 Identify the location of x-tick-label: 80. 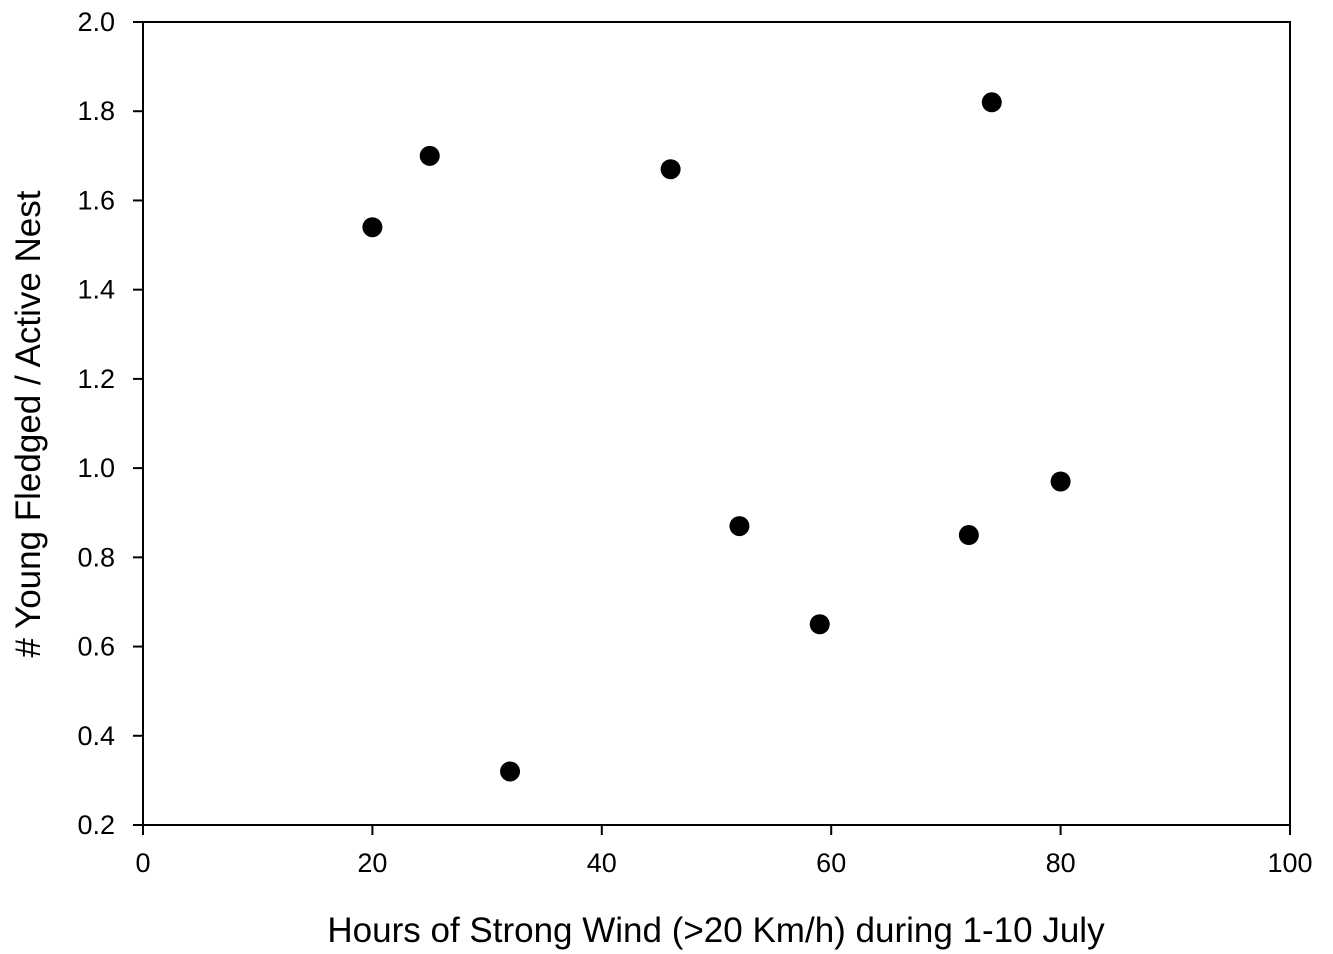
(1061, 863).